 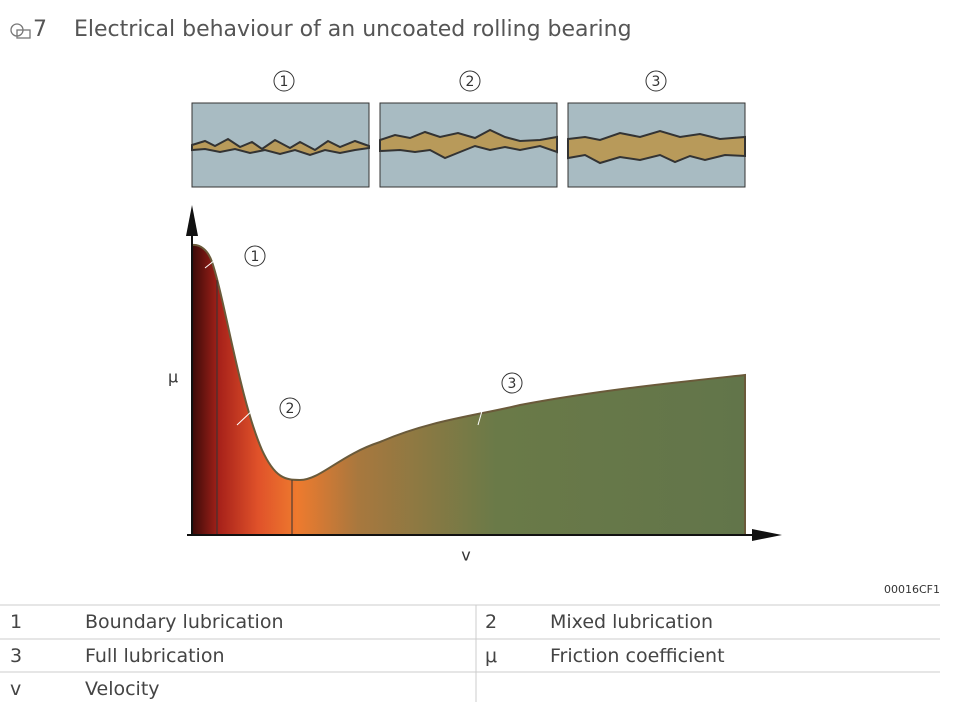 What do you see at coordinates (491, 656) in the screenshot?
I see `legend-key: μ` at bounding box center [491, 656].